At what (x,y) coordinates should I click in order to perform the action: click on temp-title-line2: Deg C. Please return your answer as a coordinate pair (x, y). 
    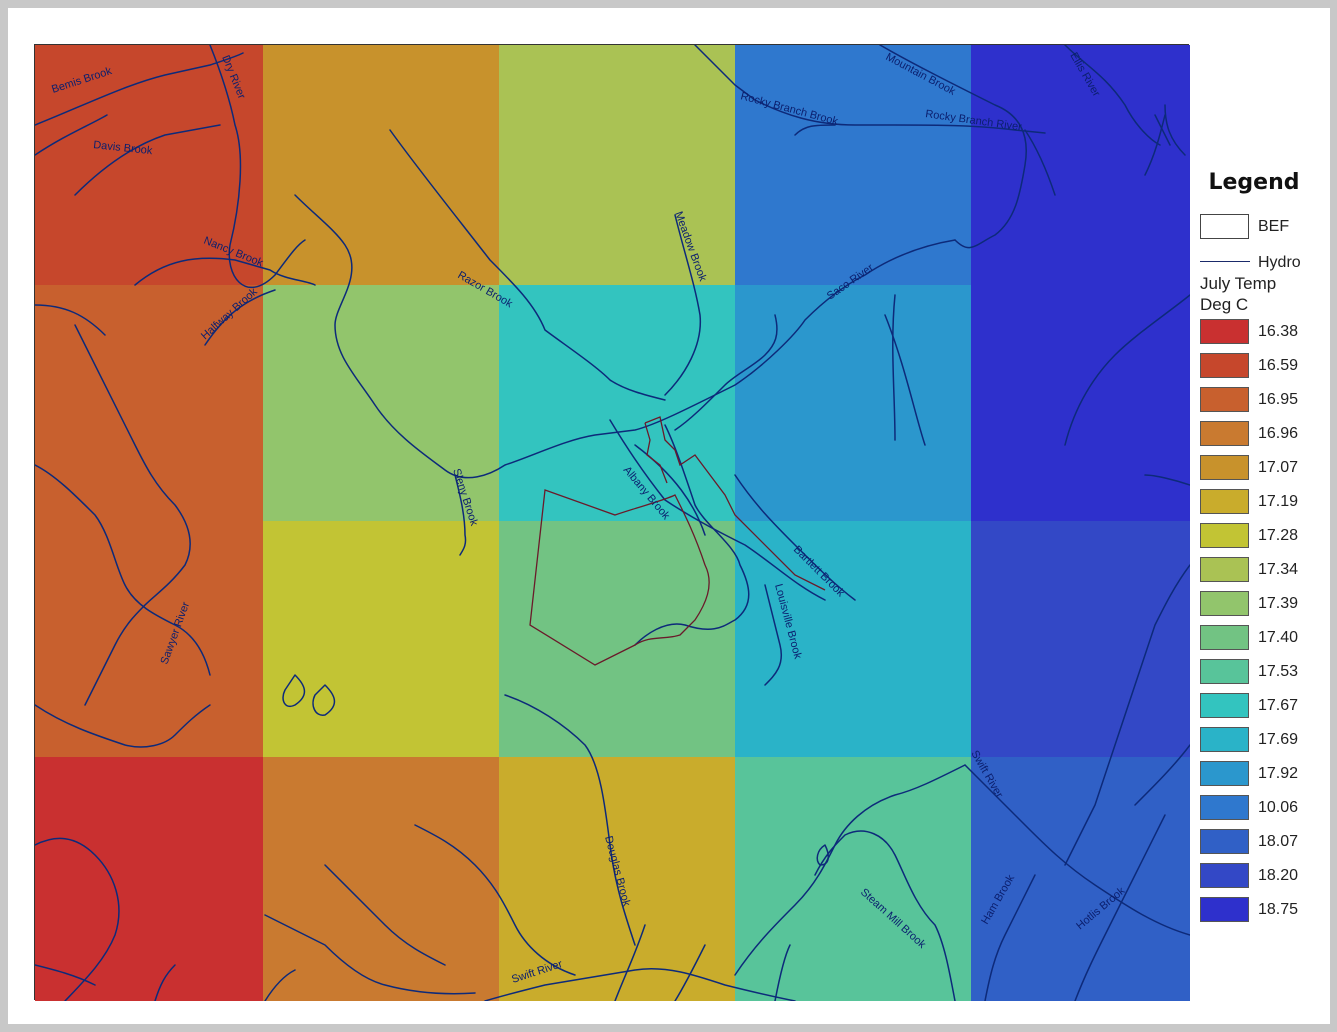
    Looking at the image, I should click on (1238, 304).